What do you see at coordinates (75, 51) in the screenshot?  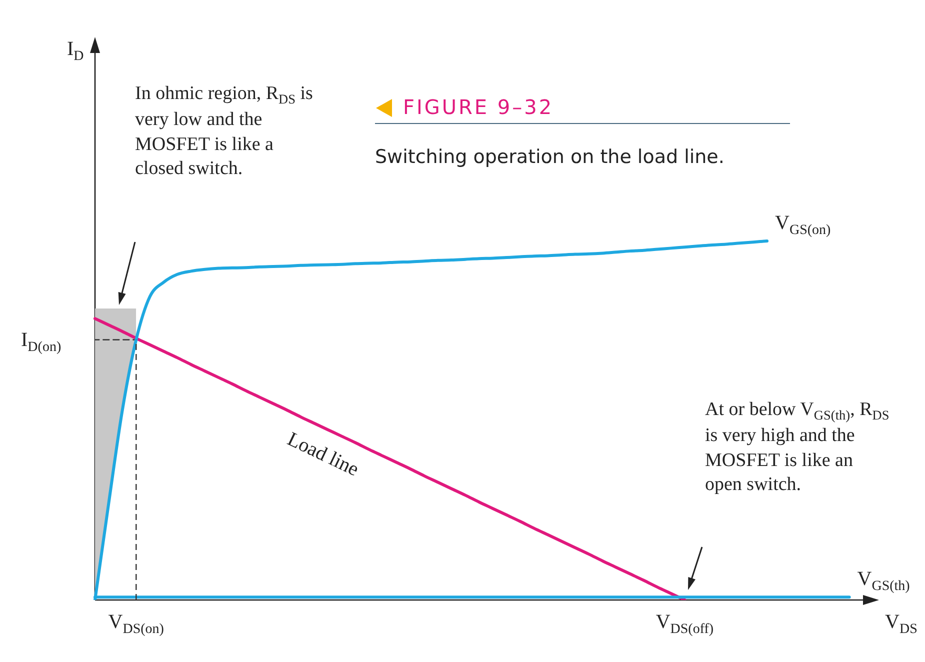 I see `text: I$_{D}$` at bounding box center [75, 51].